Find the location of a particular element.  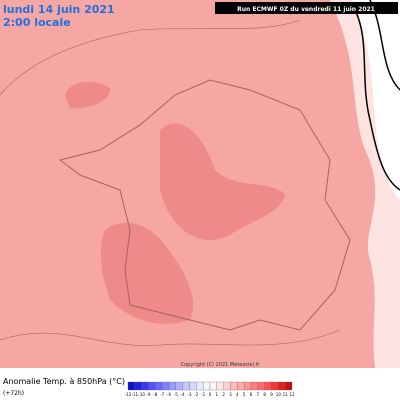

colorbar-label: 5 is located at coordinates (244, 394).